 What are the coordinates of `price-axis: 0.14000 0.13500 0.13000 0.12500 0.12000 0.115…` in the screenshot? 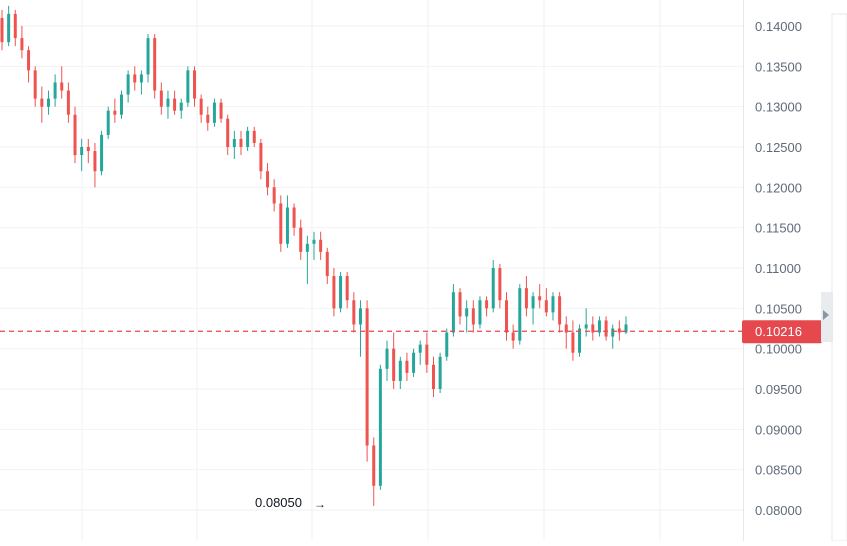 It's located at (795, 270).